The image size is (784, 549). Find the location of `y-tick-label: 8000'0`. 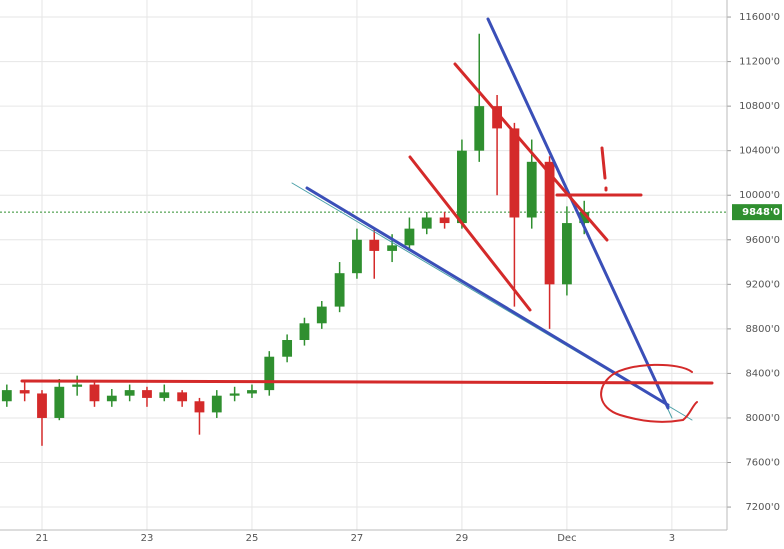

y-tick-label: 8000'0 is located at coordinates (762, 418).